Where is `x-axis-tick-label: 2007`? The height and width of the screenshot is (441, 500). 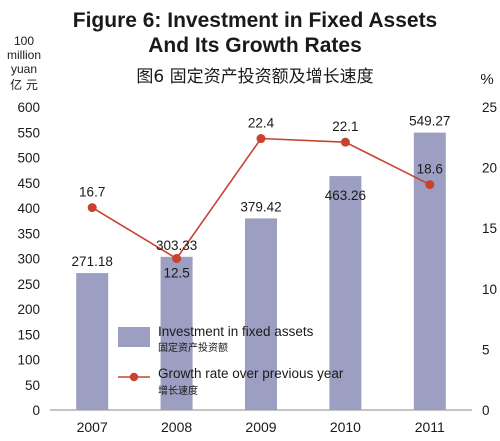
x-axis-tick-label: 2007 is located at coordinates (92, 427).